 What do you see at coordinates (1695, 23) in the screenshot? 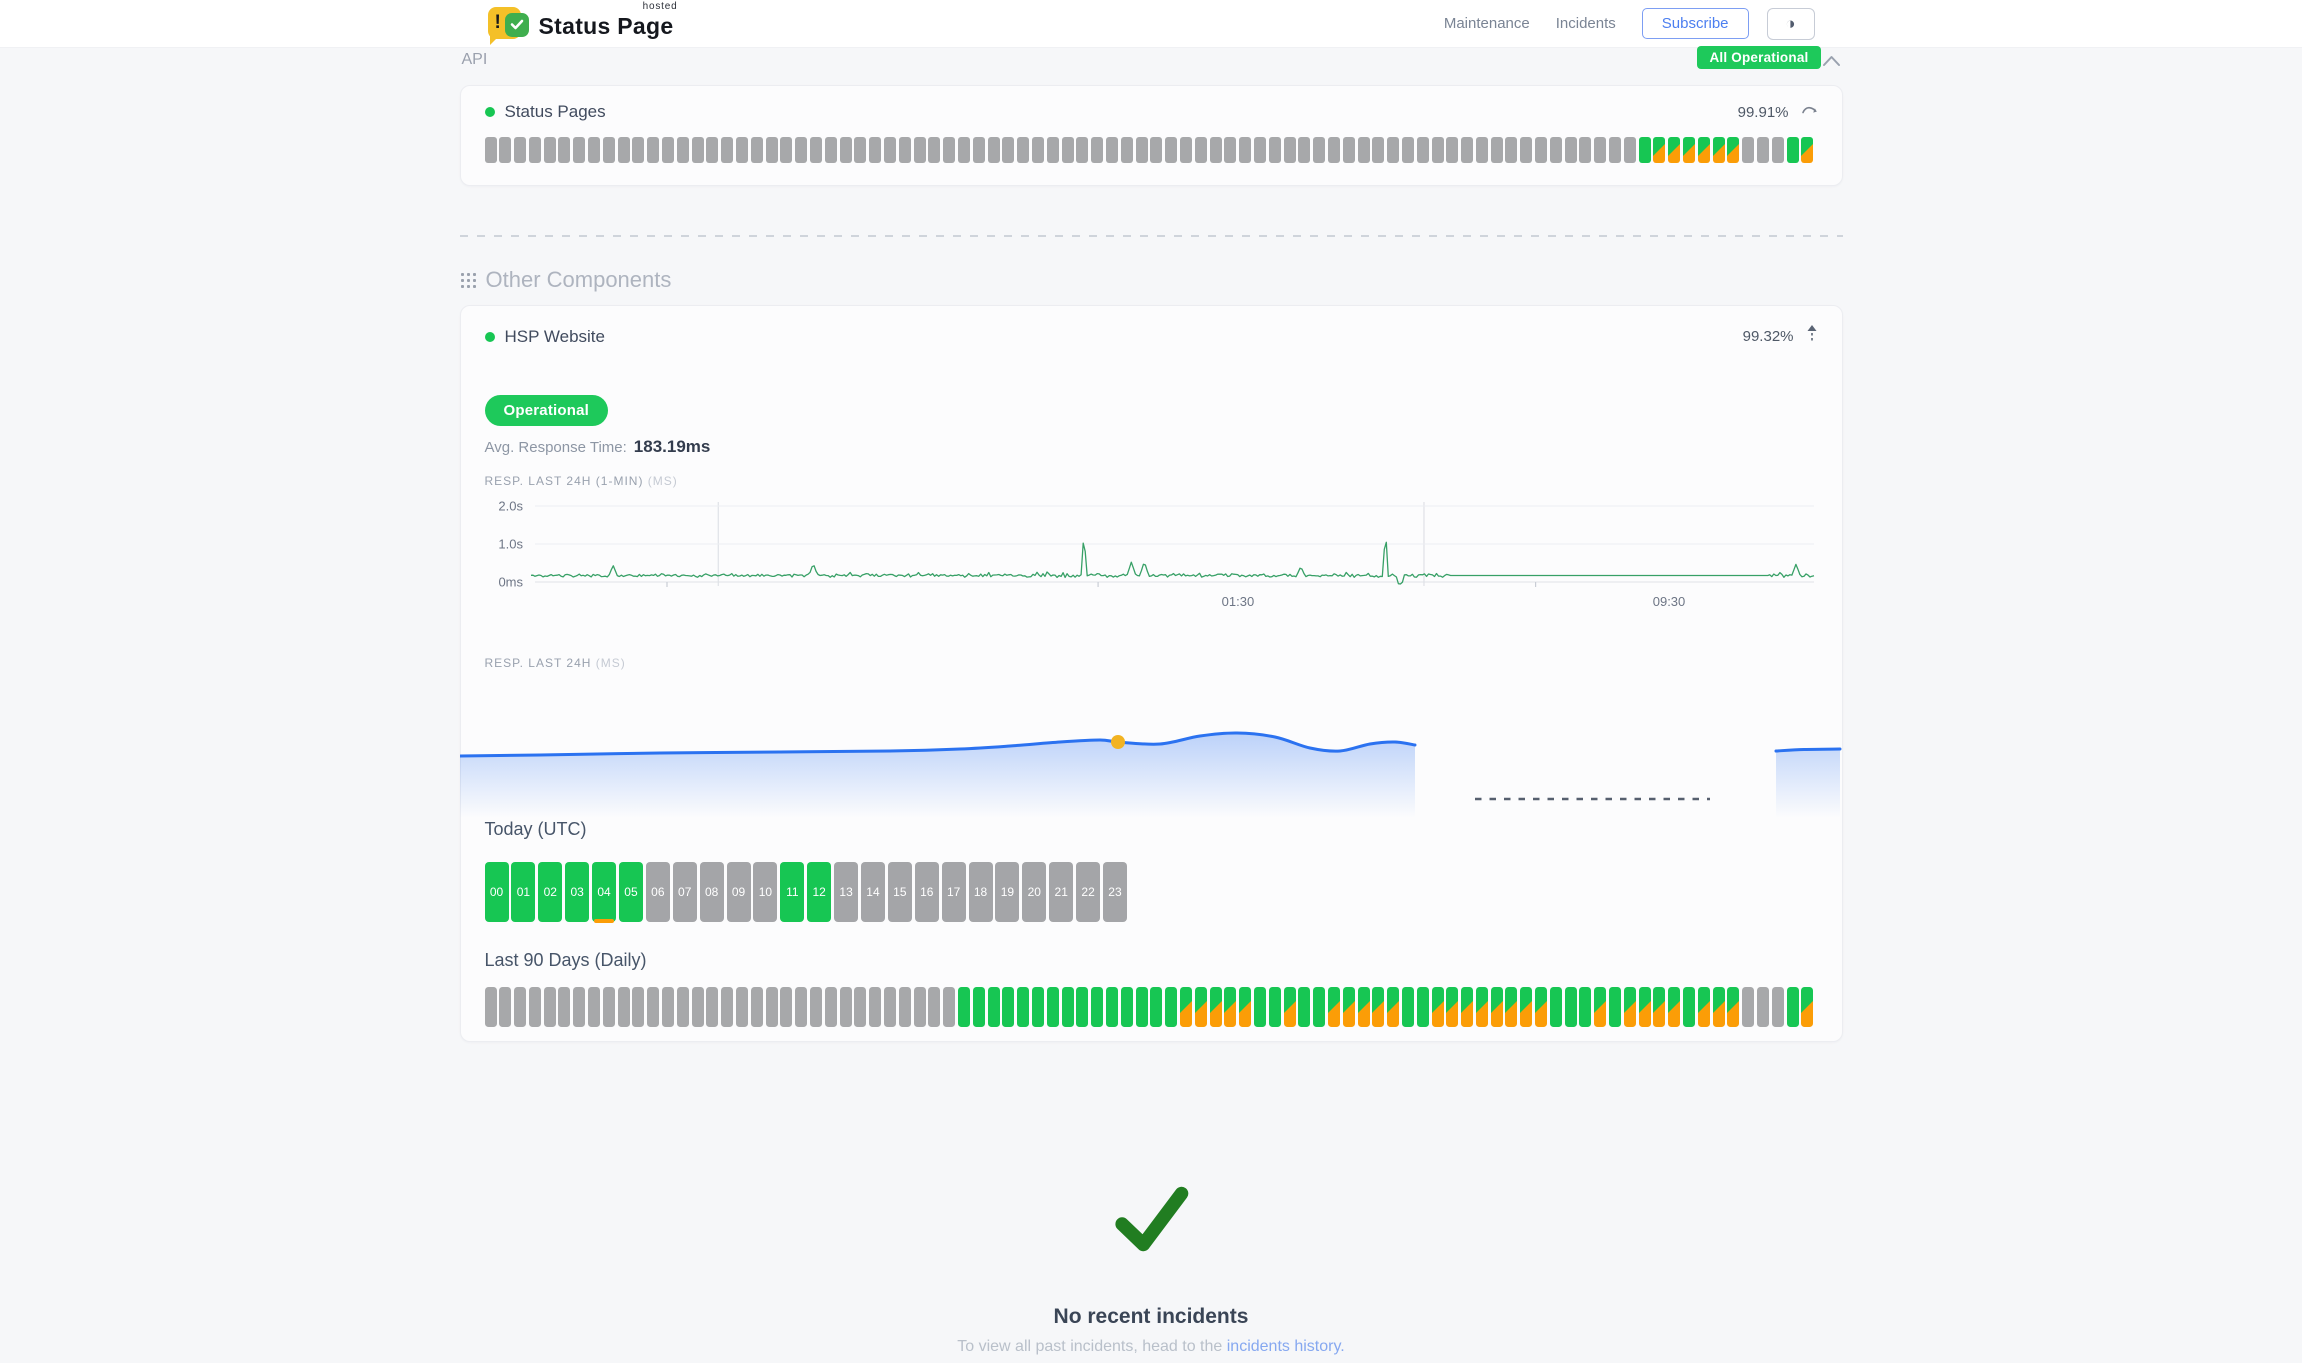
I see `subscribe-button: Subscribe` at bounding box center [1695, 23].